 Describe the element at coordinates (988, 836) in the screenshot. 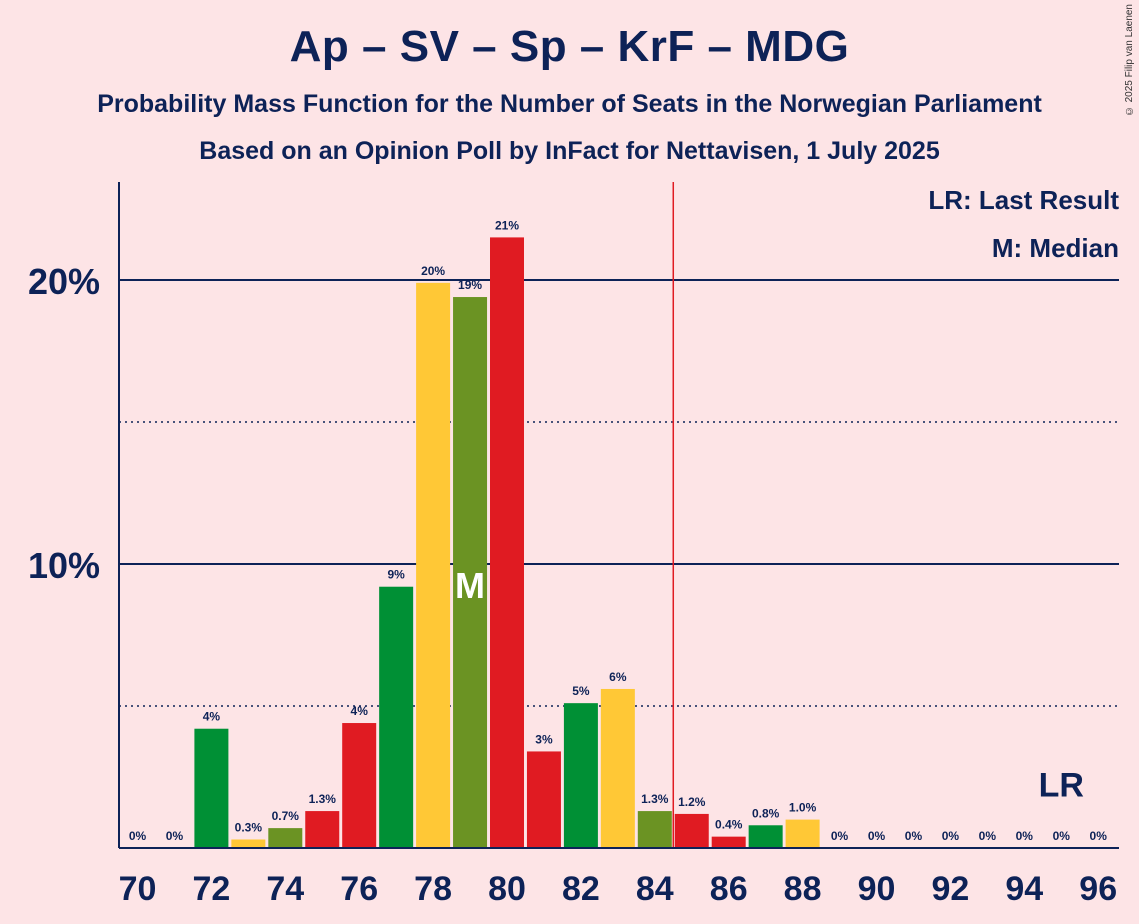

I see `bar-label-seat-93: 0%` at that location.